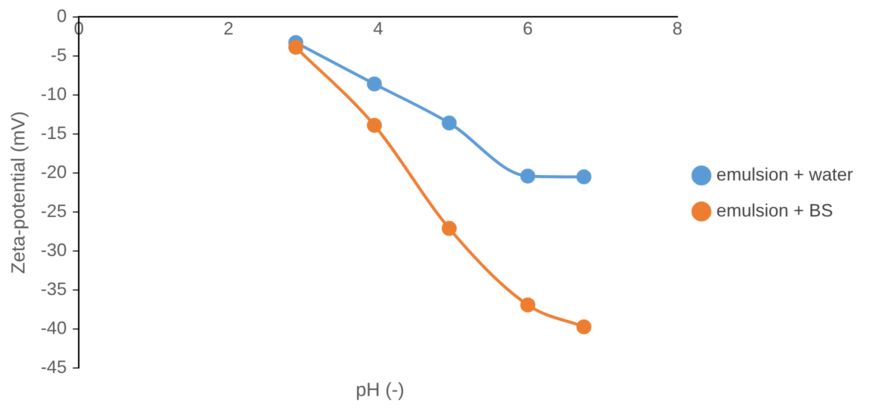 Image resolution: width=893 pixels, height=412 pixels. Describe the element at coordinates (53, 289) in the screenshot. I see `y-tick-label: -35` at that location.